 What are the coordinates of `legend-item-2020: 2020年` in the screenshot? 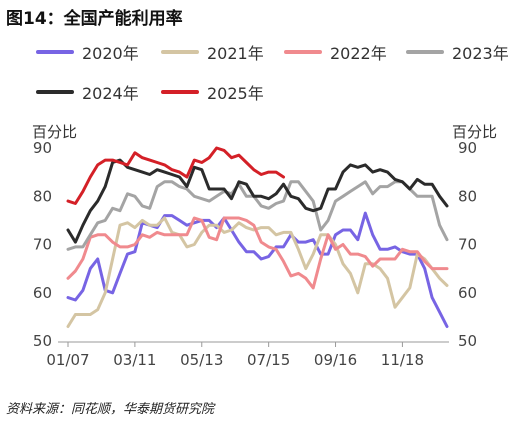 It's located at (87, 52).